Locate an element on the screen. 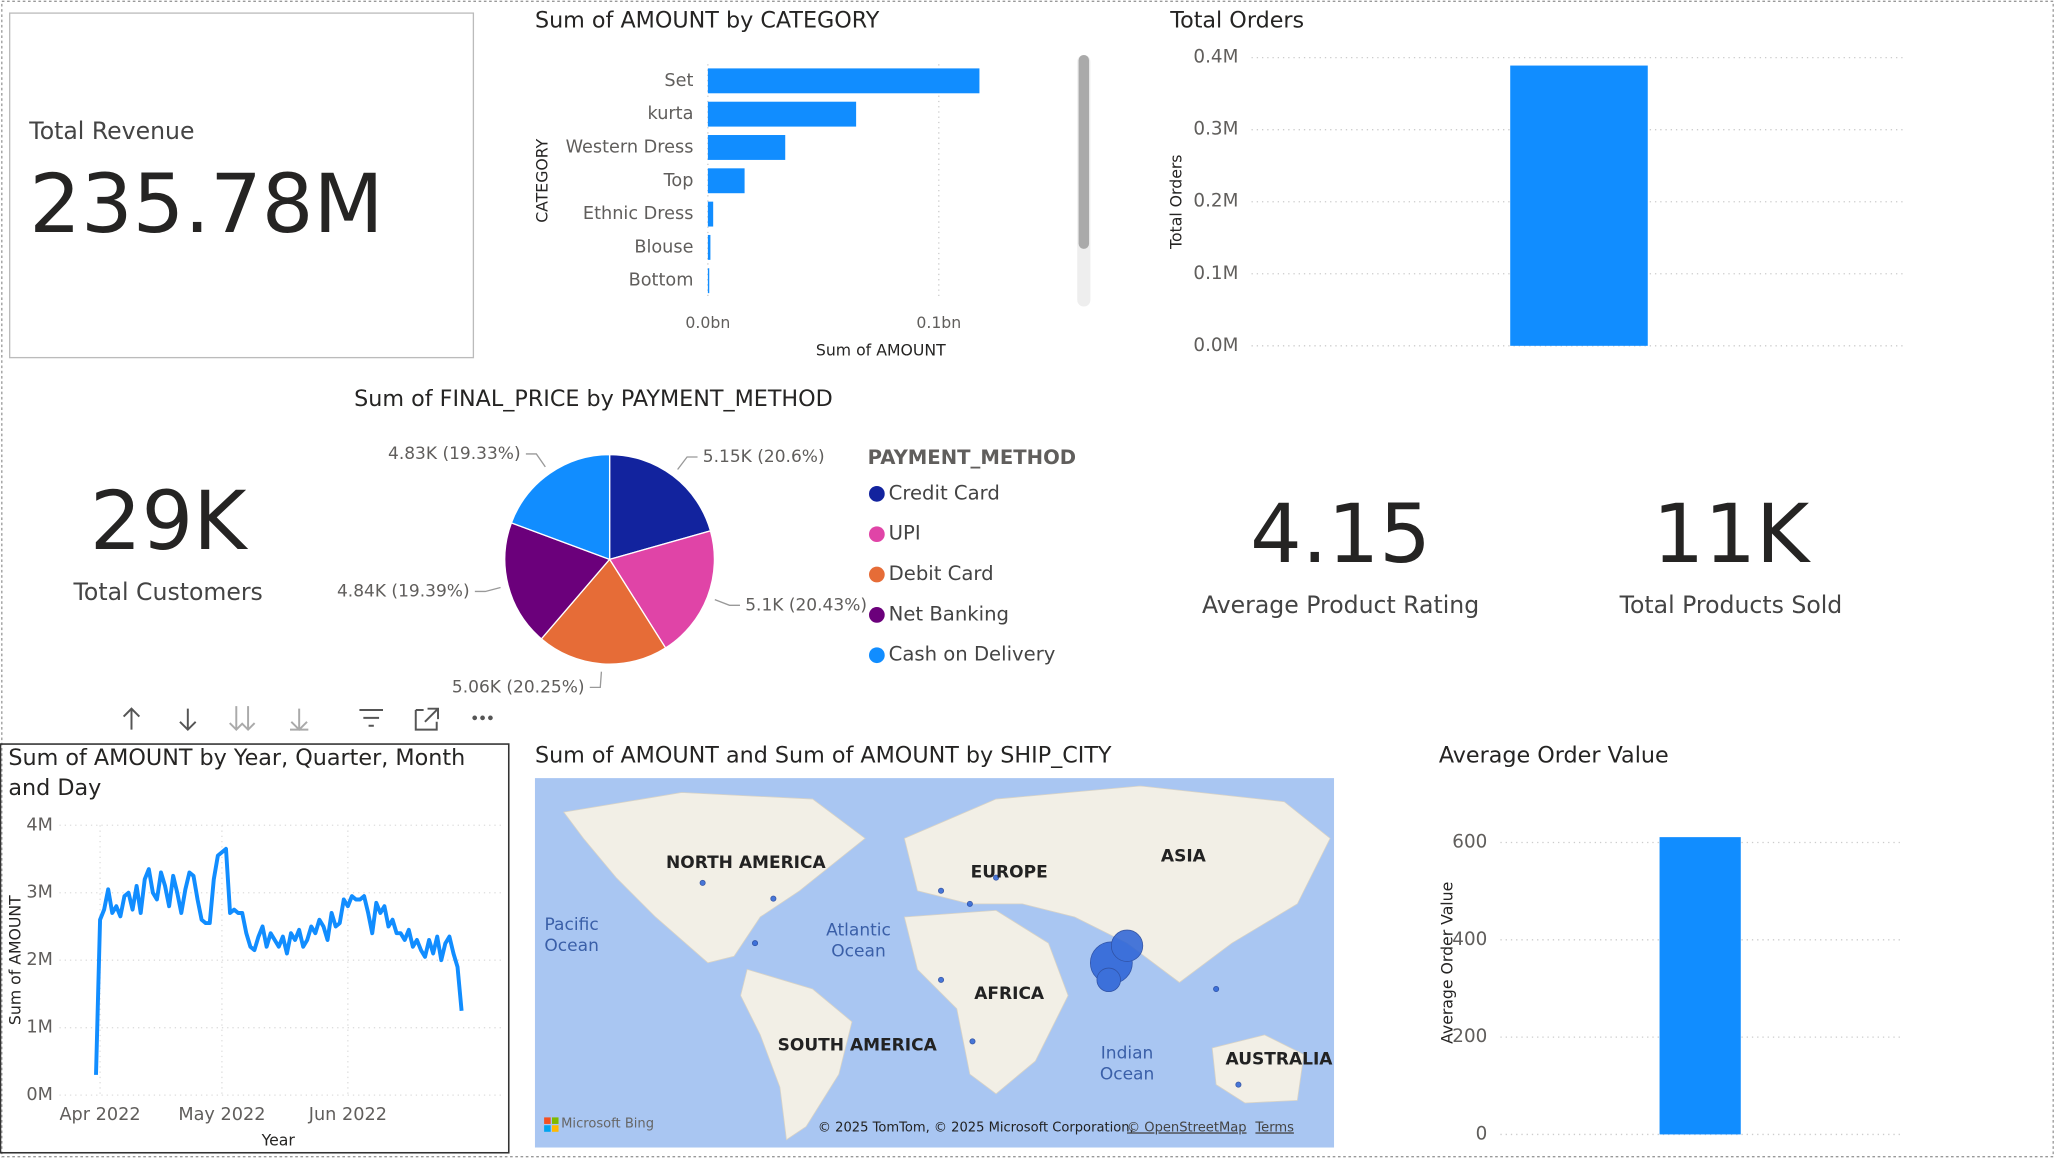  bing-logo is located at coordinates (551, 1124).